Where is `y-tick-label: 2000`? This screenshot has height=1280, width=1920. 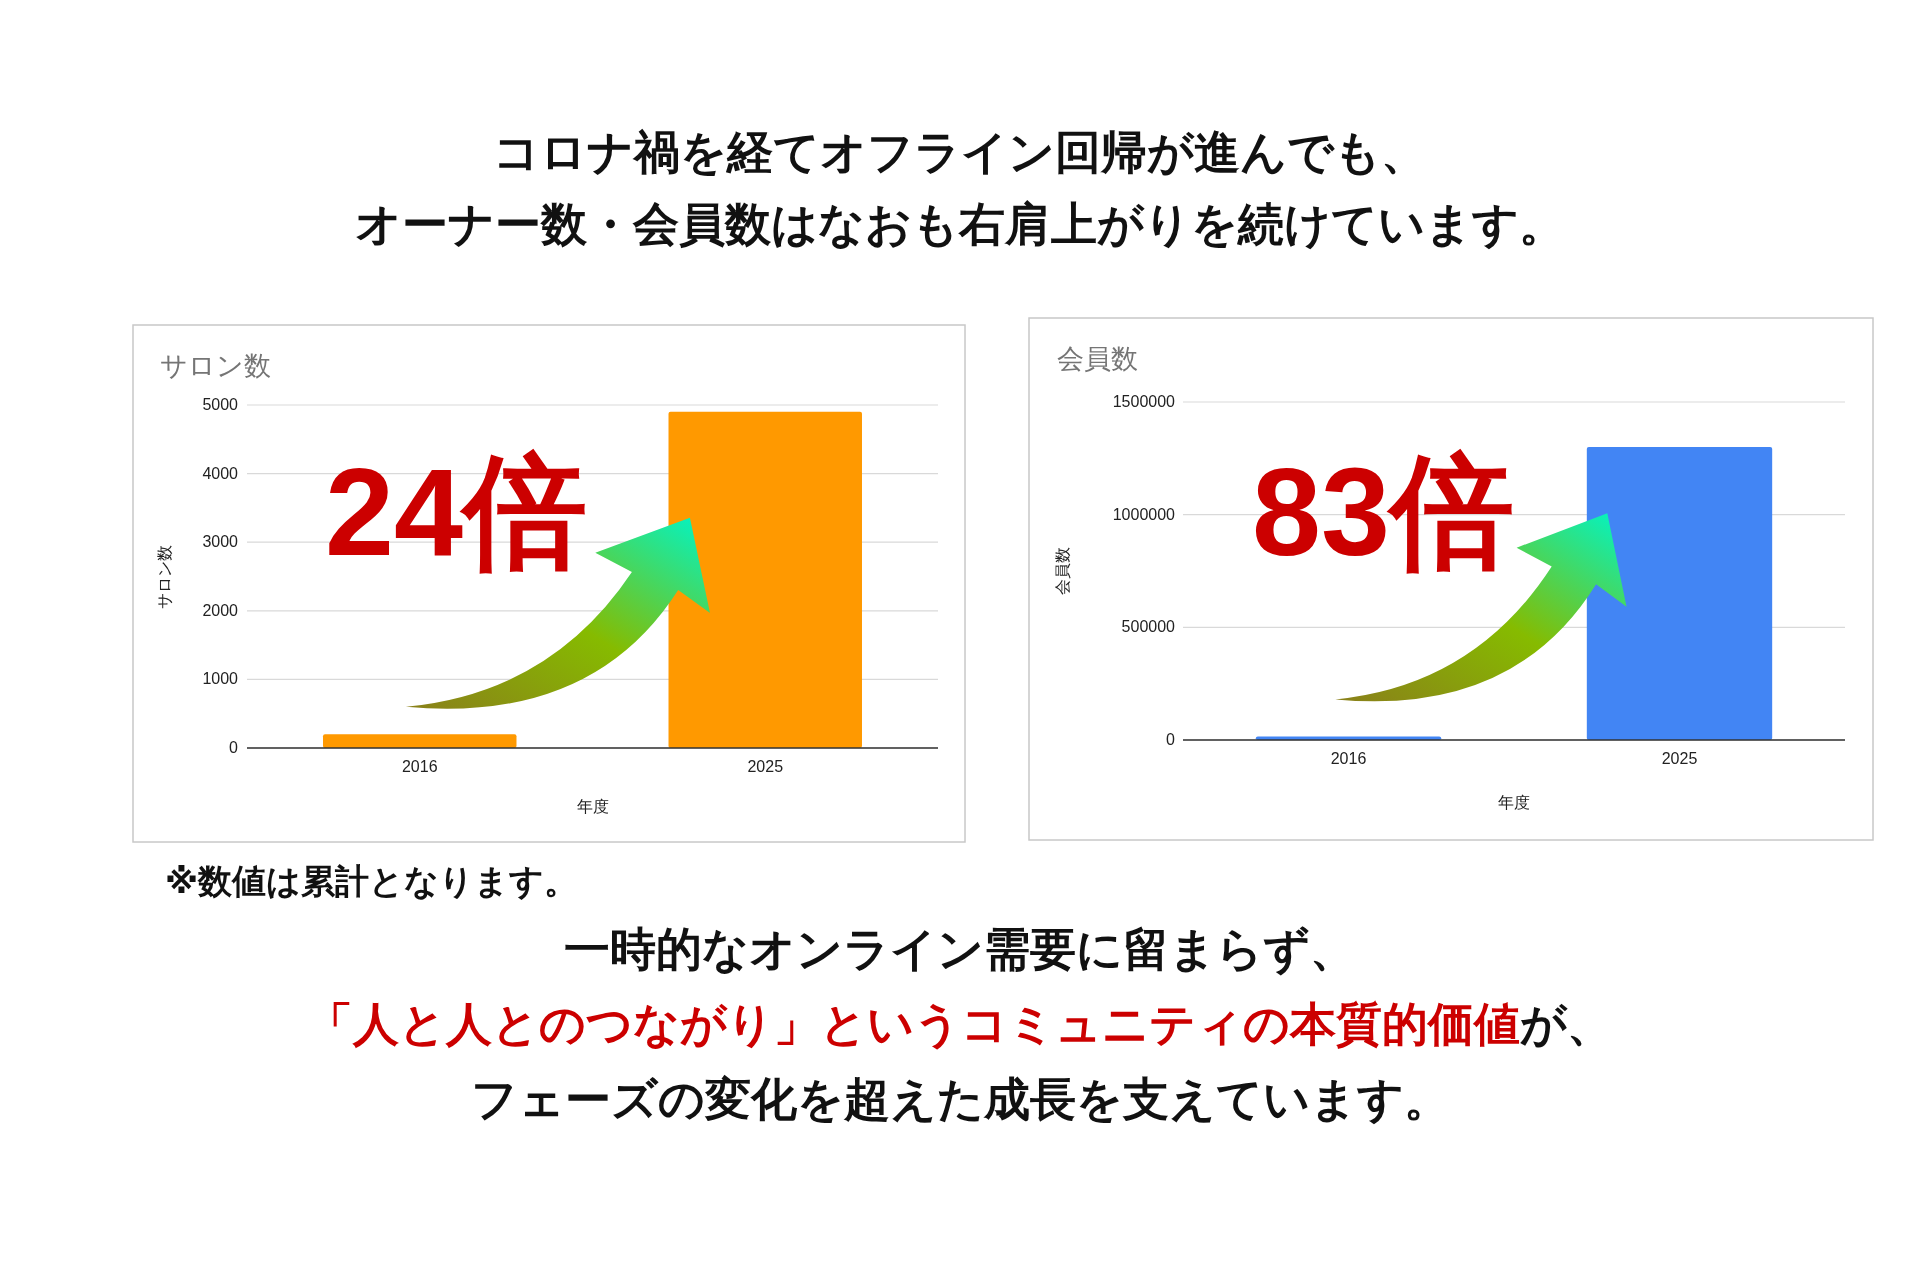 y-tick-label: 2000 is located at coordinates (220, 610).